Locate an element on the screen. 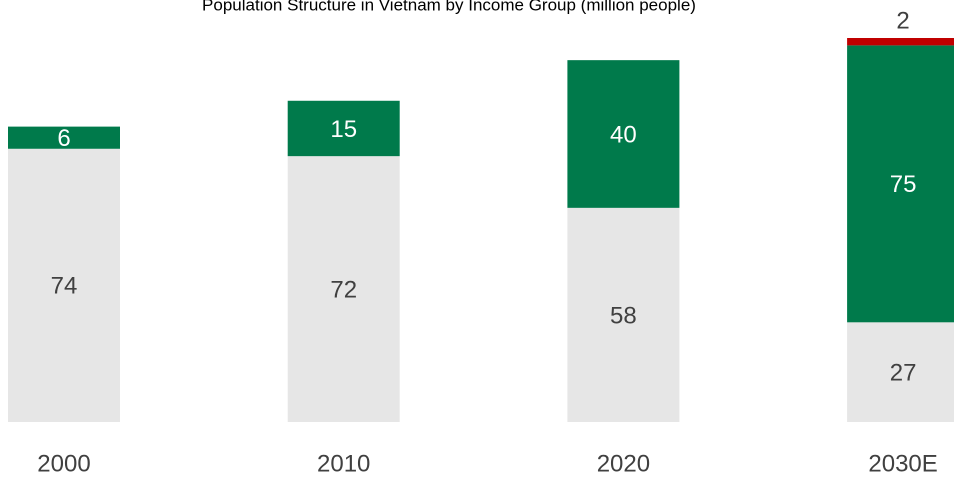 The image size is (954, 480). data-label: 72 is located at coordinates (343, 289).